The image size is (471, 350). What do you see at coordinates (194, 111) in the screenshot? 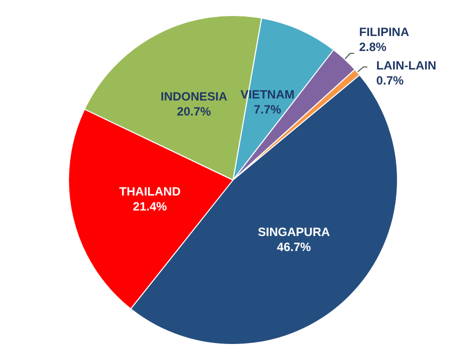
I see `data-label: 20.7%` at bounding box center [194, 111].